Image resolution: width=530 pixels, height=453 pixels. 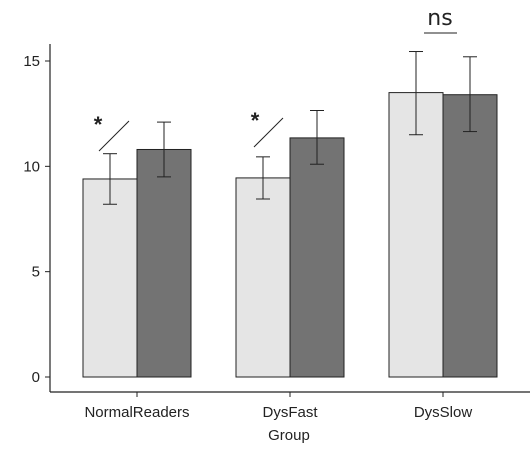 I want to click on x-tick-label-DysSlow: DysSlow, so click(x=443, y=412).